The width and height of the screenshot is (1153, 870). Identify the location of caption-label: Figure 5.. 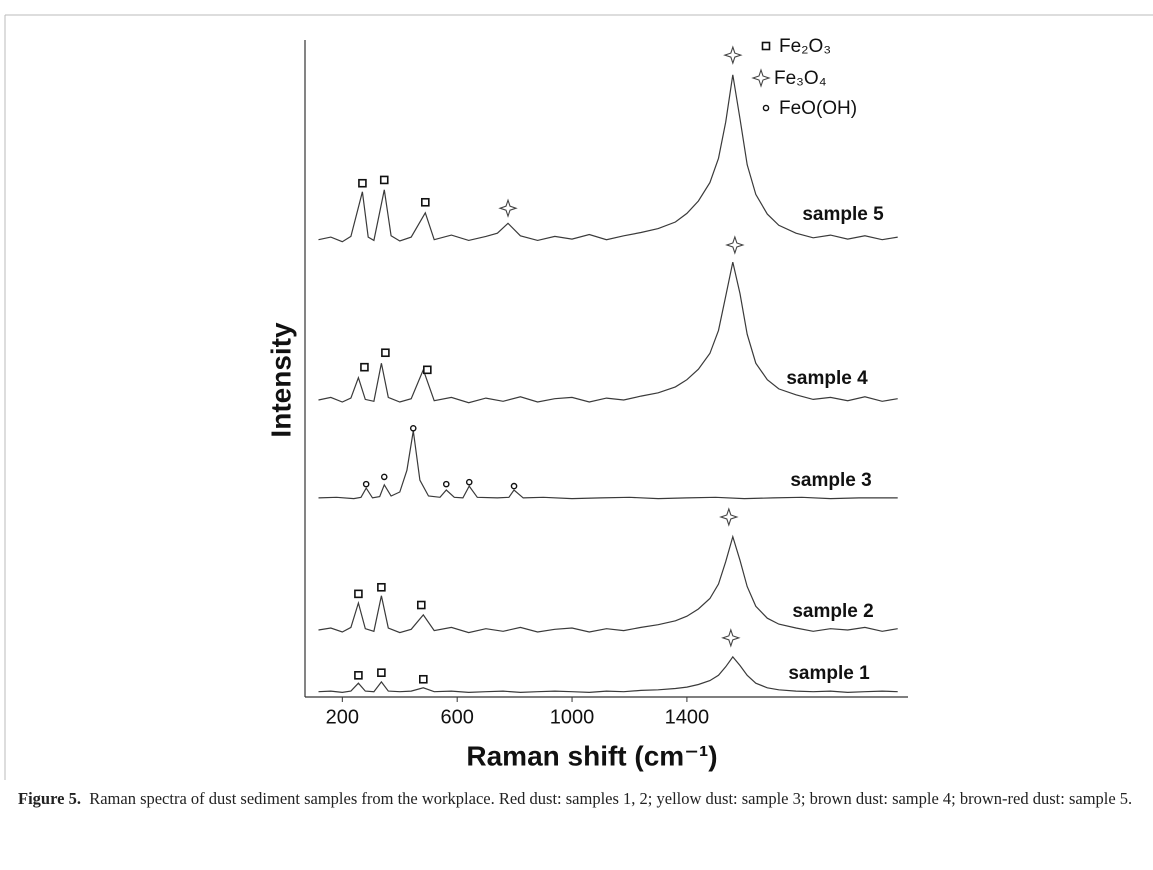
(49, 798).